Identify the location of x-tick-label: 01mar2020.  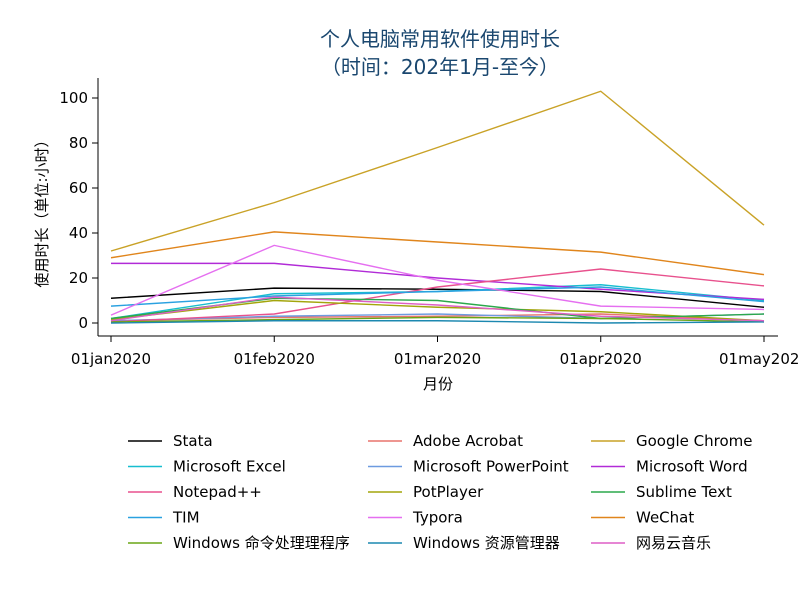
(437, 359).